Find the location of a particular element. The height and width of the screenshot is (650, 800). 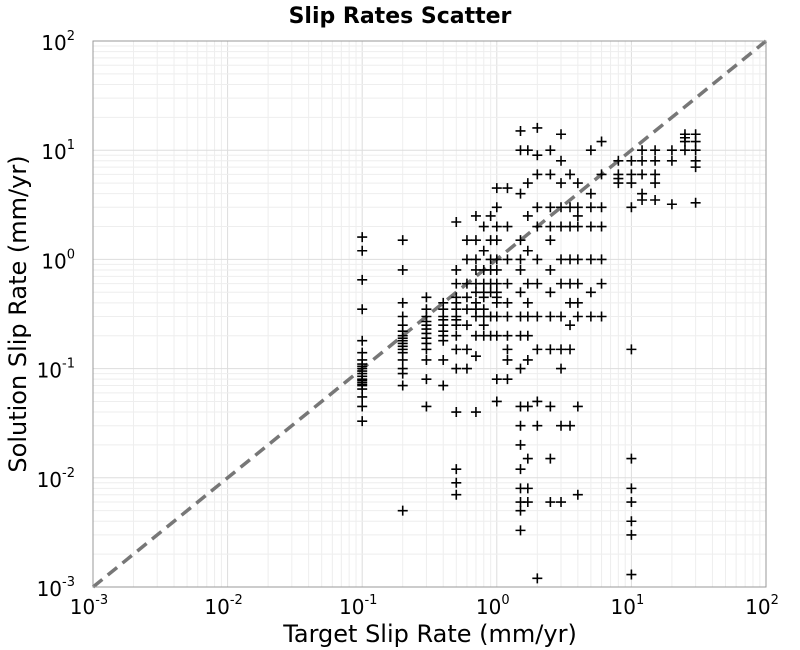

y-tick-label: 10⁻³ is located at coordinates (56, 588).